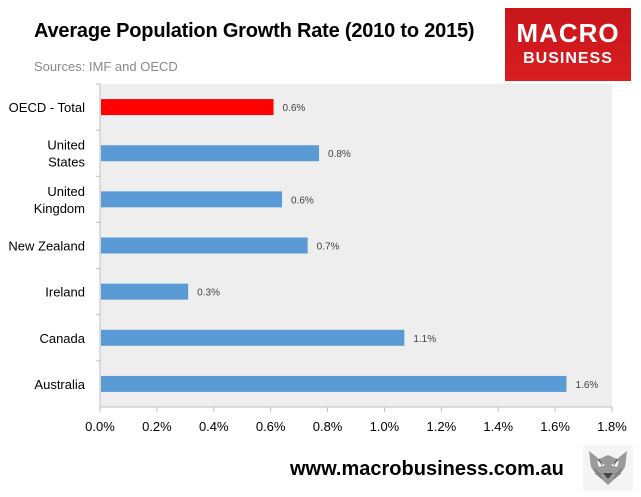  What do you see at coordinates (568, 58) in the screenshot?
I see `logo-line-business: BUSINESS` at bounding box center [568, 58].